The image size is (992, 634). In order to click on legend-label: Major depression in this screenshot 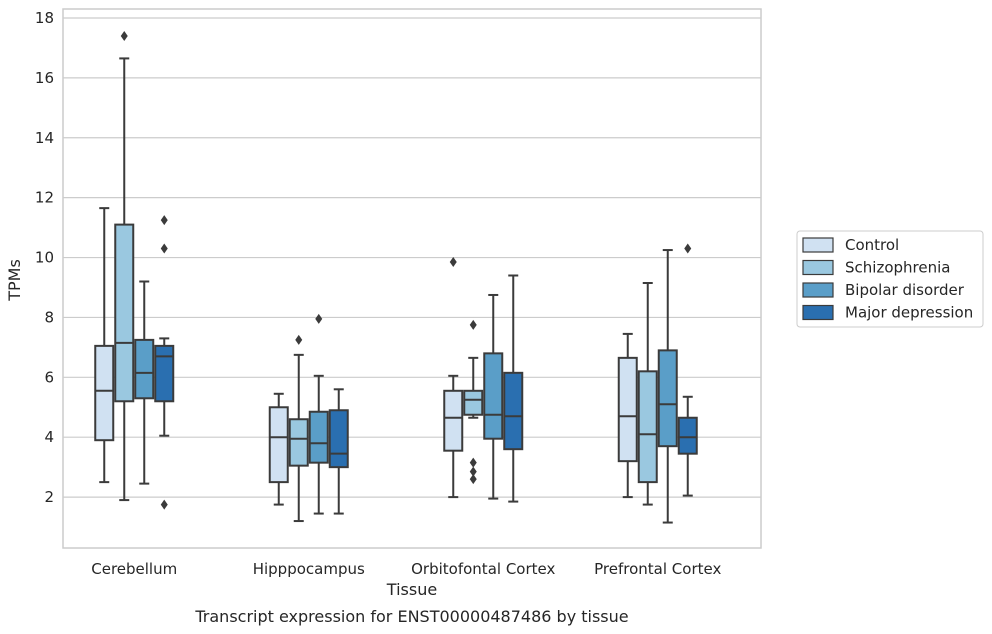, I will do `click(909, 313)`.